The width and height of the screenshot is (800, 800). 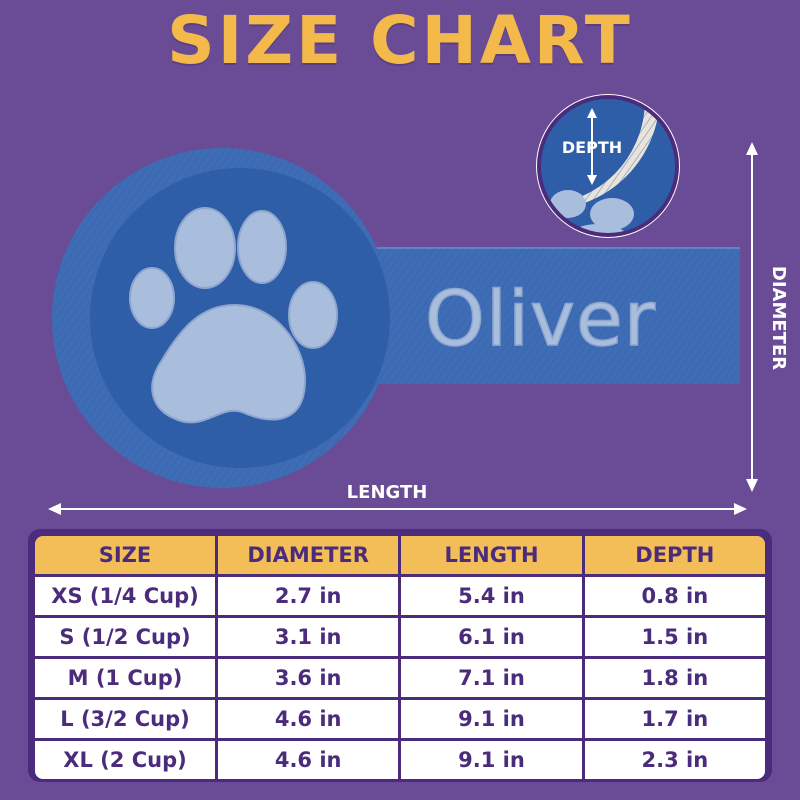 I want to click on scoop-handle, so click(x=535, y=315).